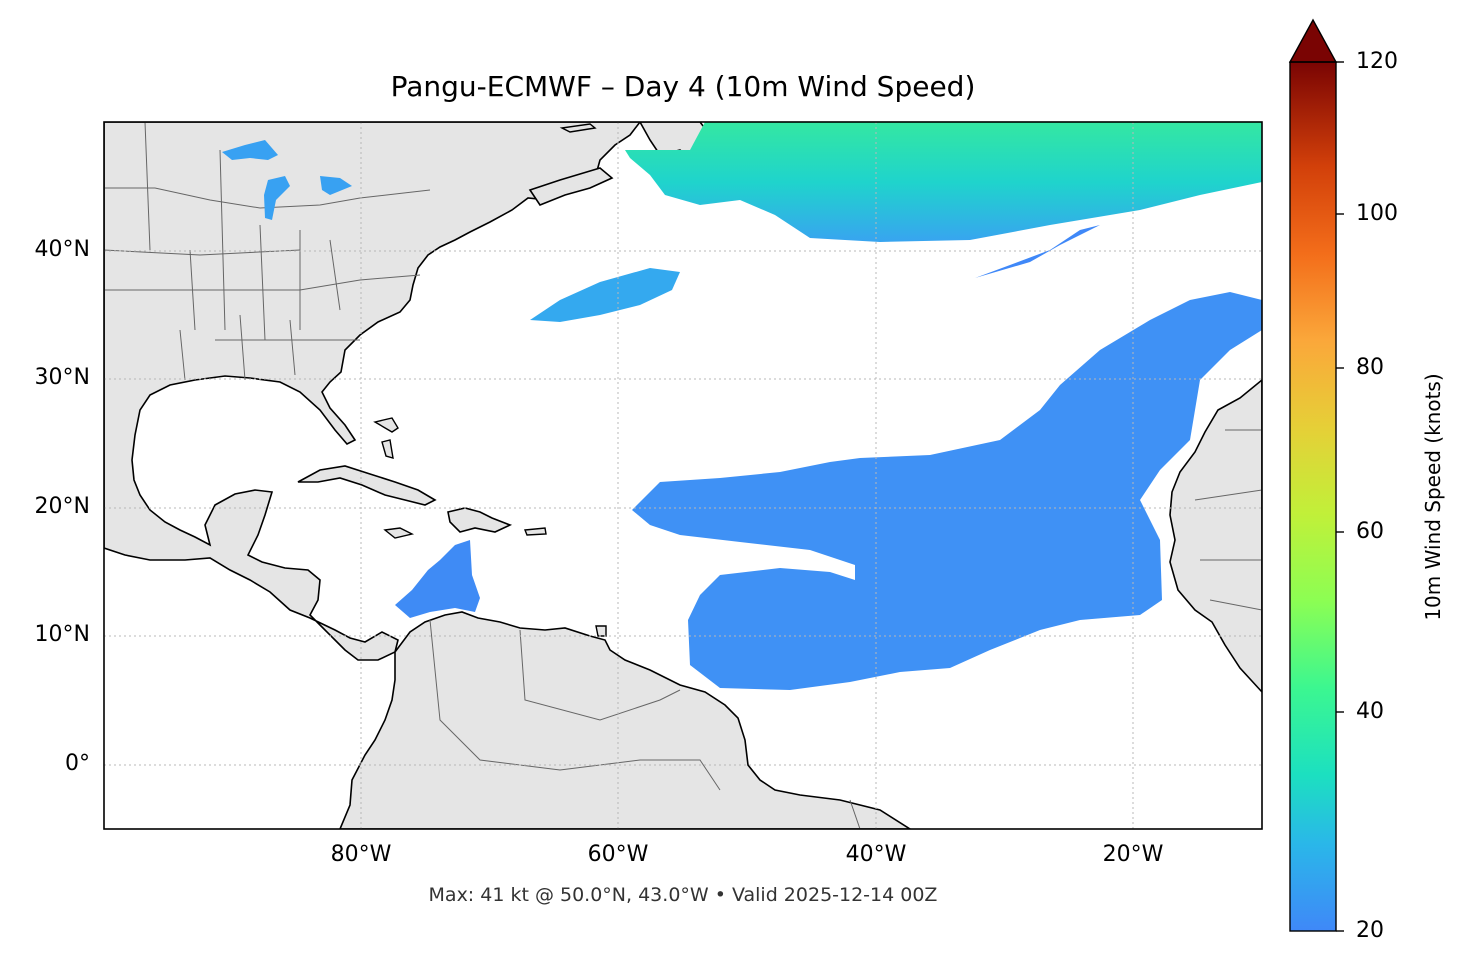 The height and width of the screenshot is (969, 1466). I want to click on wind-region-mid-atlantic-jet, so click(605, 295).